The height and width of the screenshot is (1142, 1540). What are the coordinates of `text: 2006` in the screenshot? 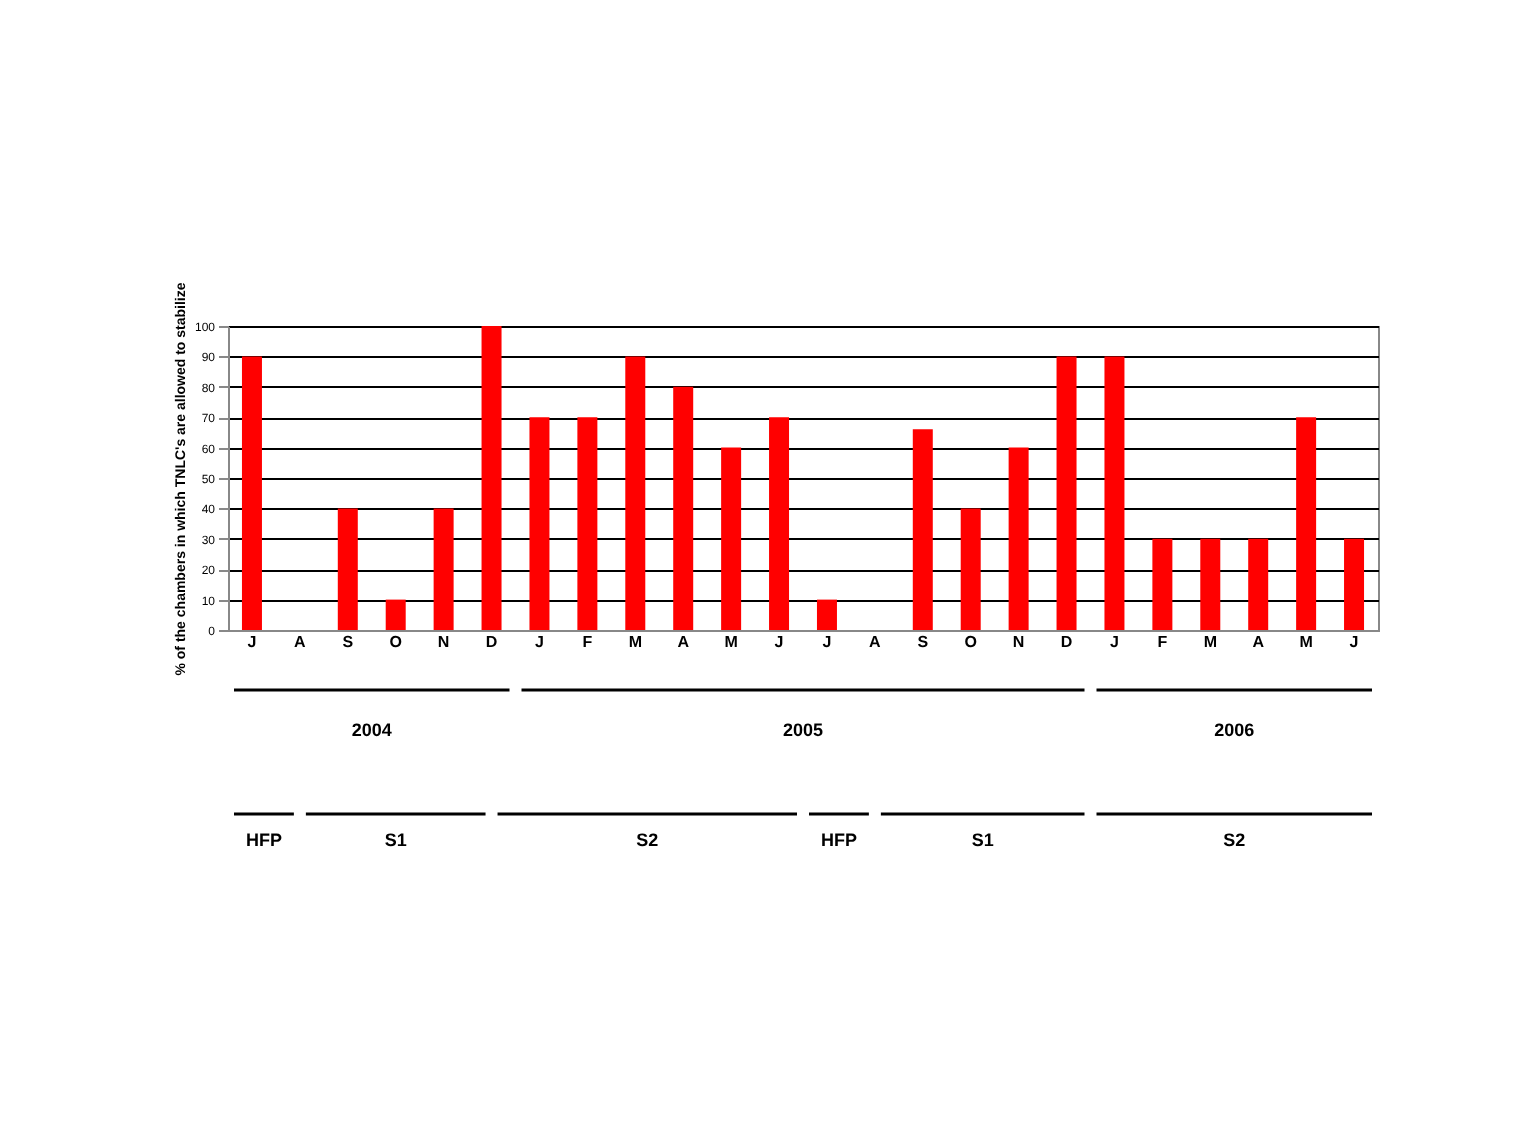 It's located at (1234, 730).